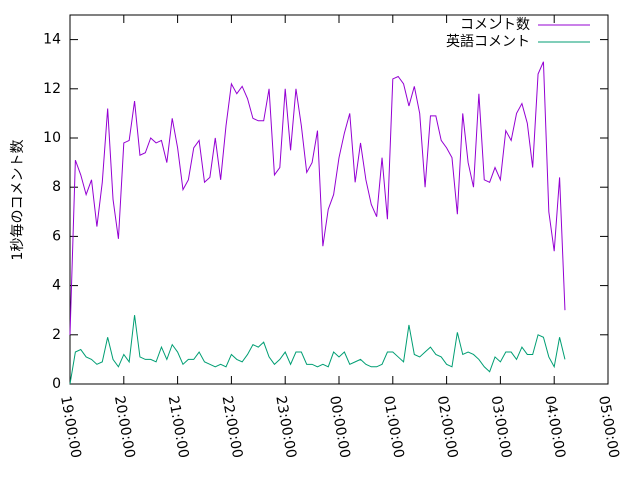 The image size is (640, 480). Describe the element at coordinates (56, 335) in the screenshot. I see `y-tick-label: 2` at that location.